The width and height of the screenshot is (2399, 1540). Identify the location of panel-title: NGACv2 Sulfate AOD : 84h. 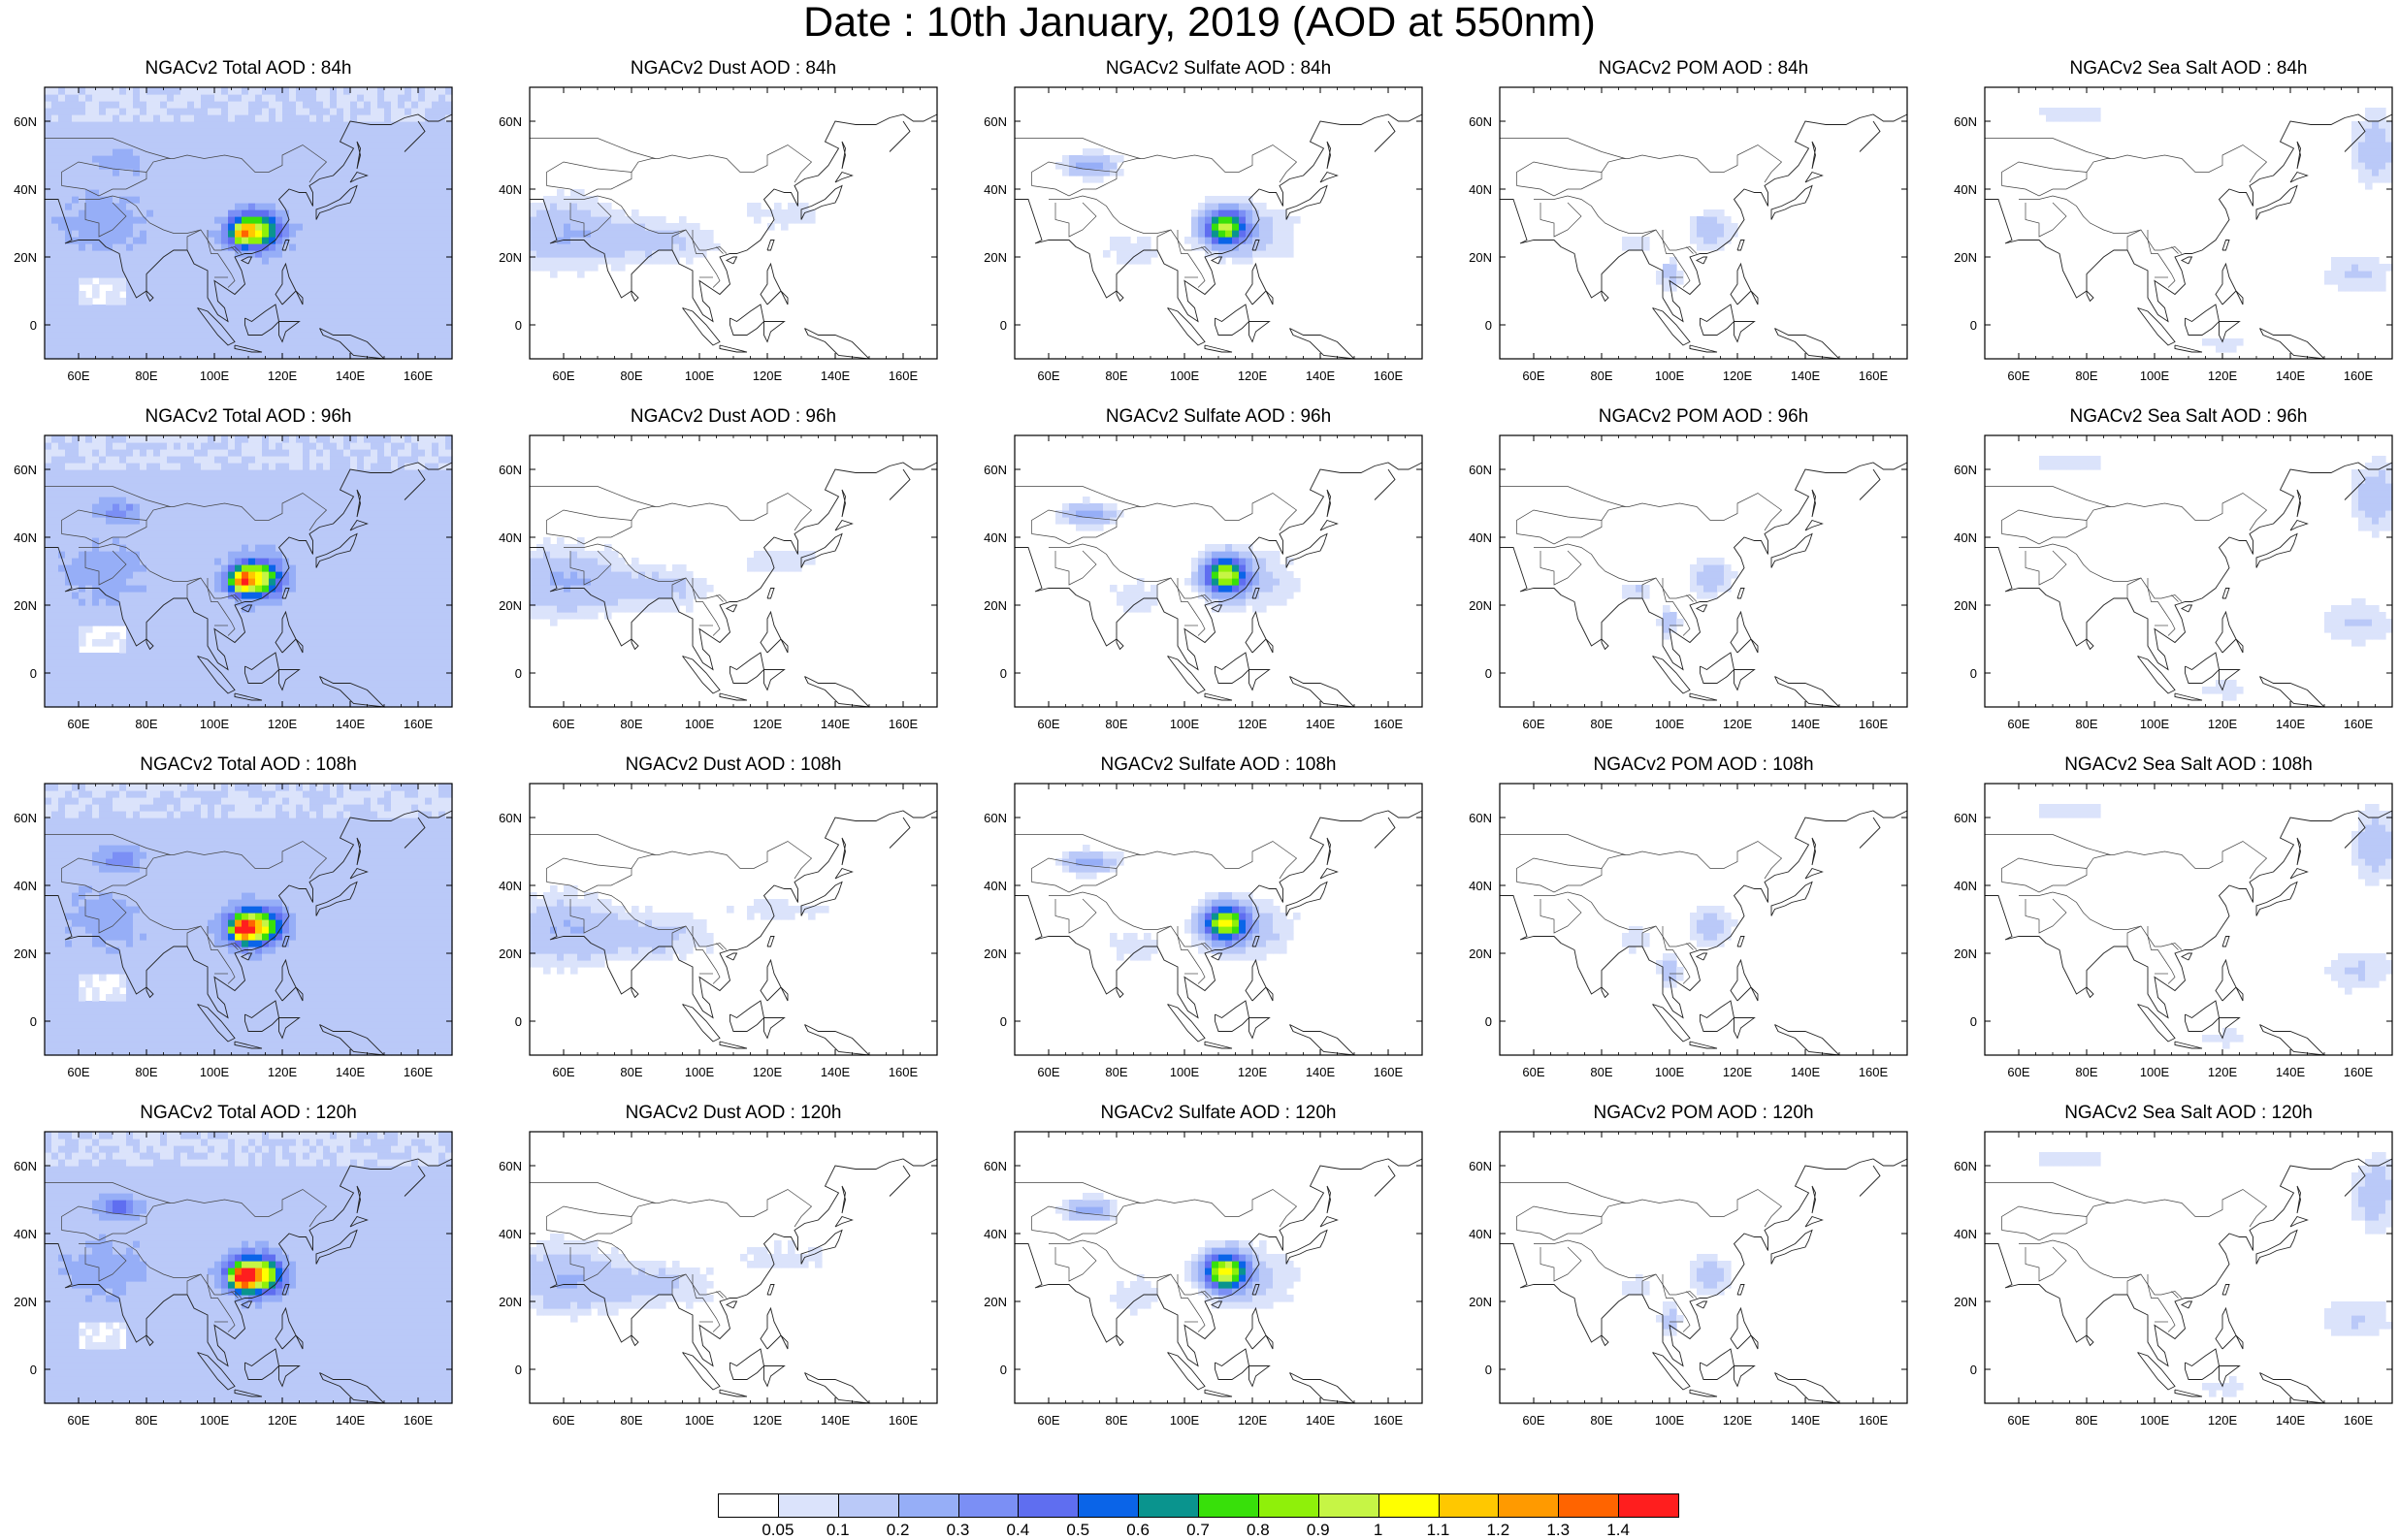
(1218, 68).